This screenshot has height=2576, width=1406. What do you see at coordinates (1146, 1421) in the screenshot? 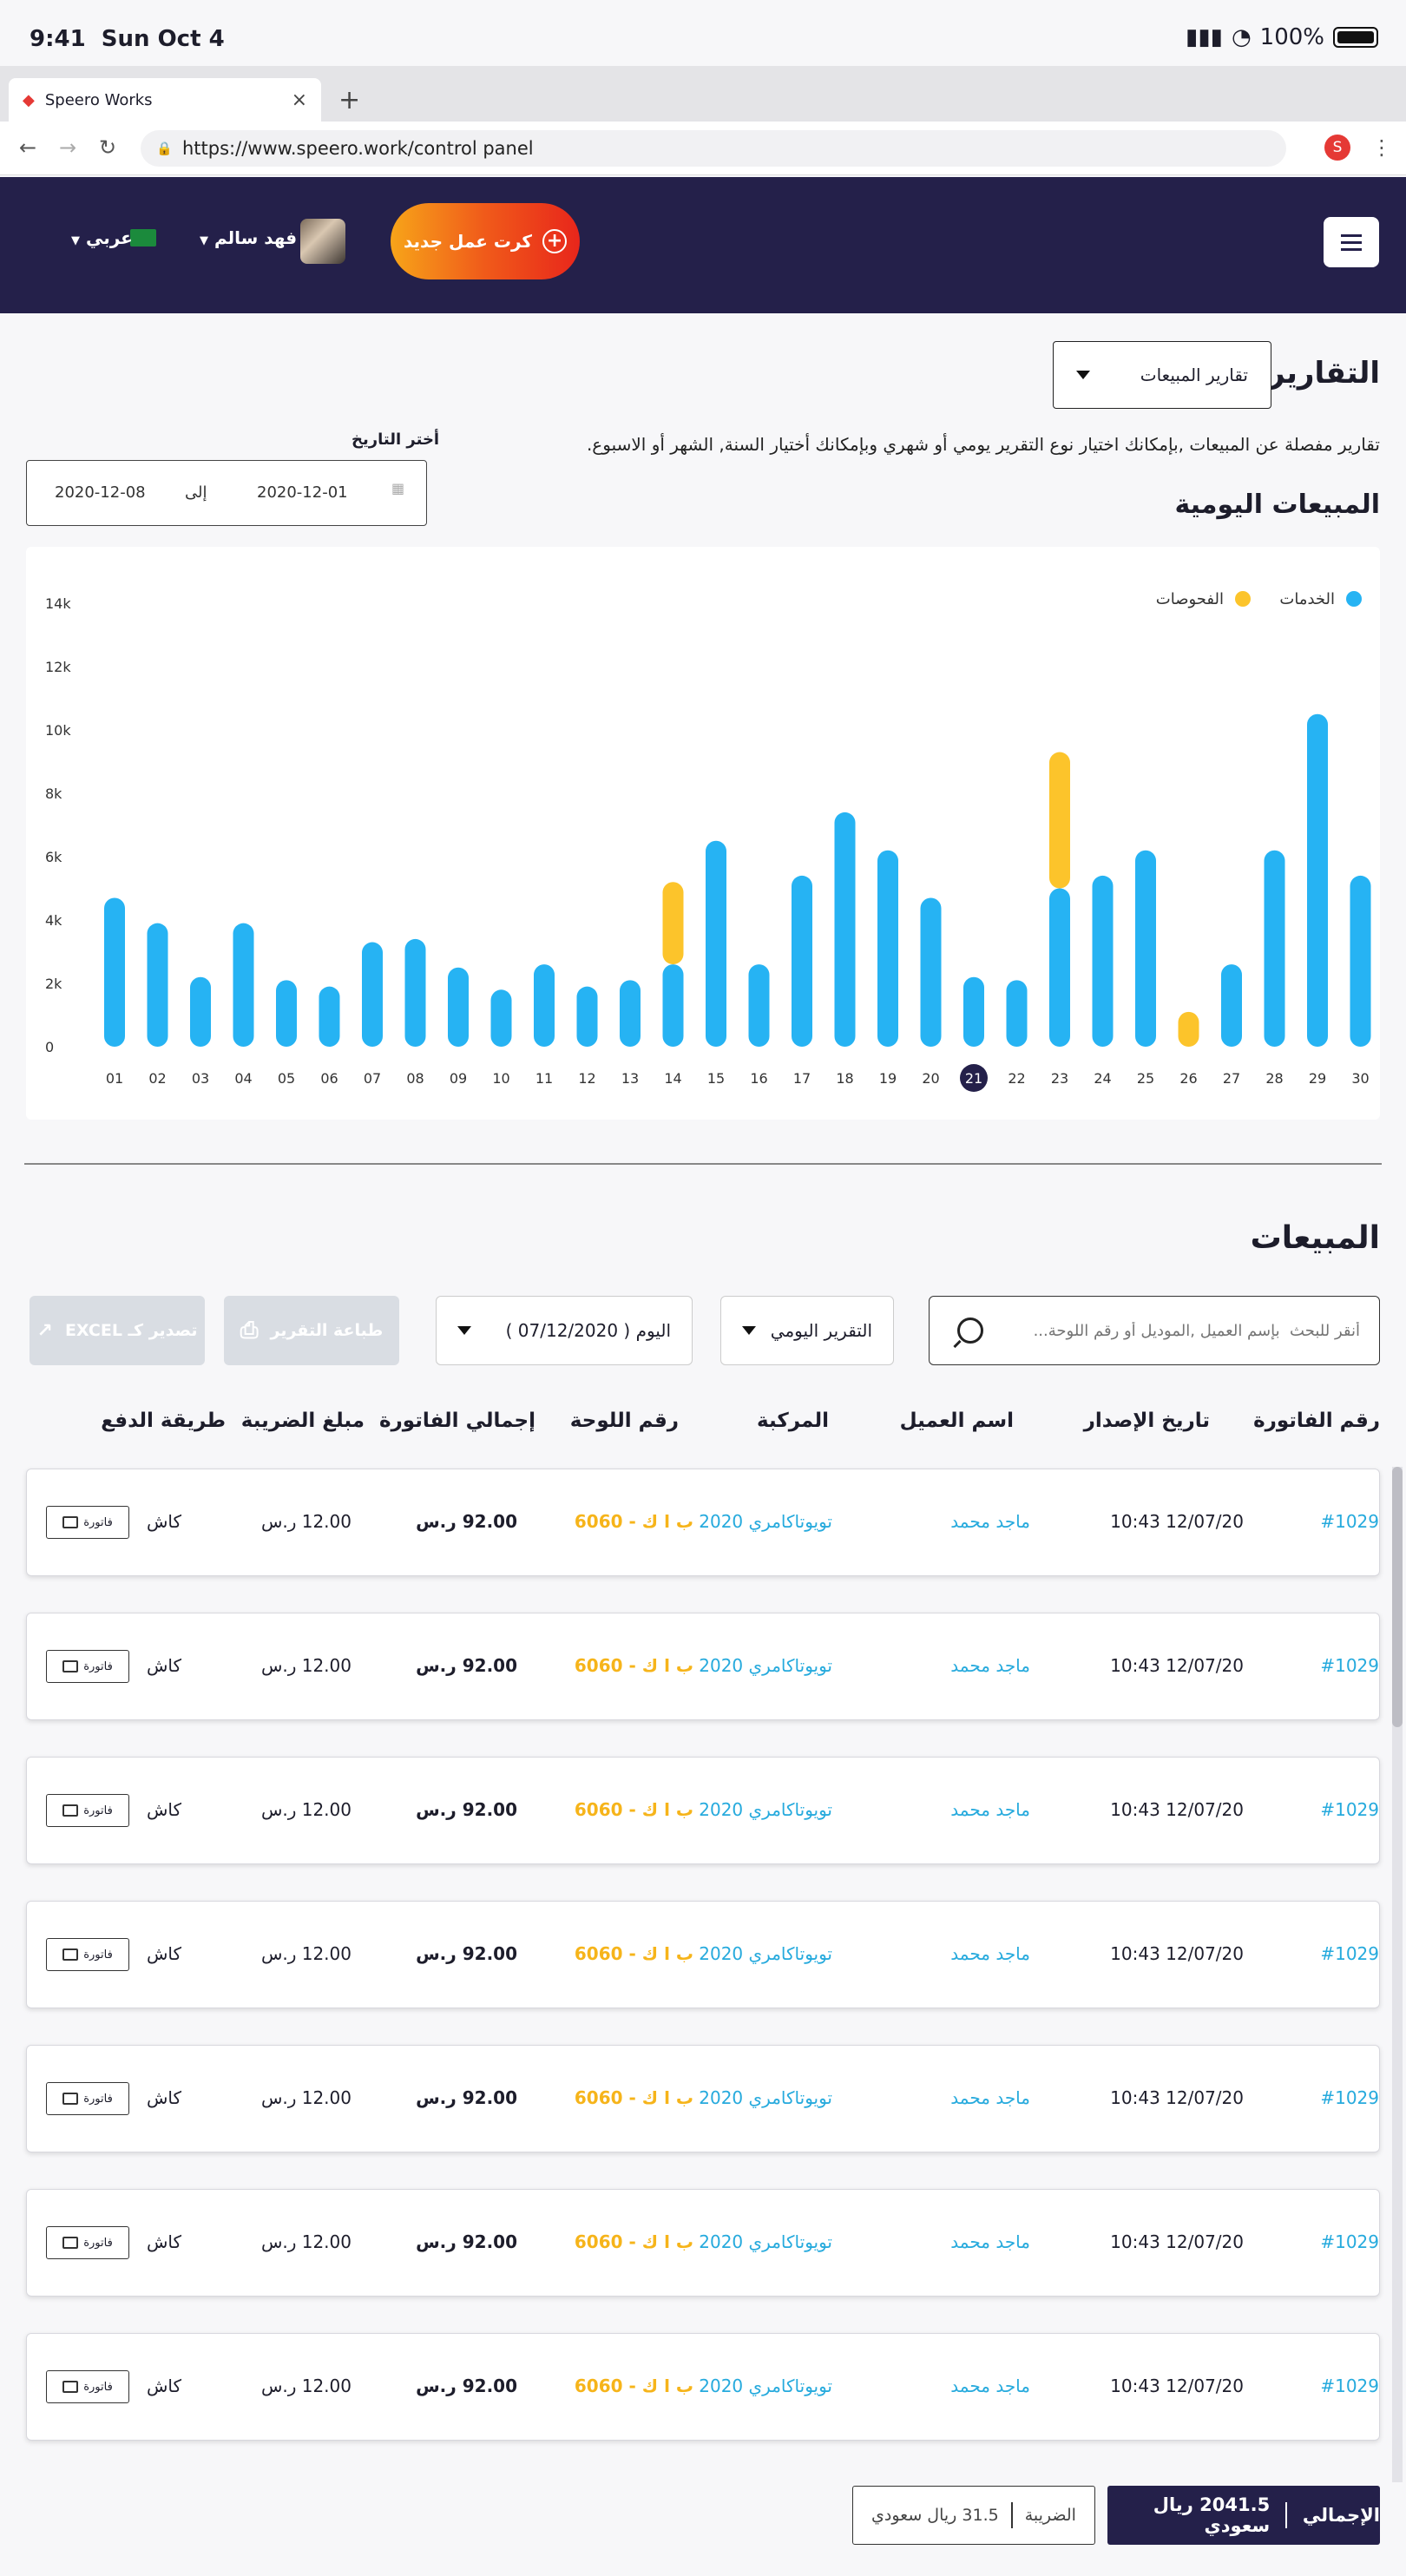
I see `col-issue-date: تاريخ الإصدار` at bounding box center [1146, 1421].